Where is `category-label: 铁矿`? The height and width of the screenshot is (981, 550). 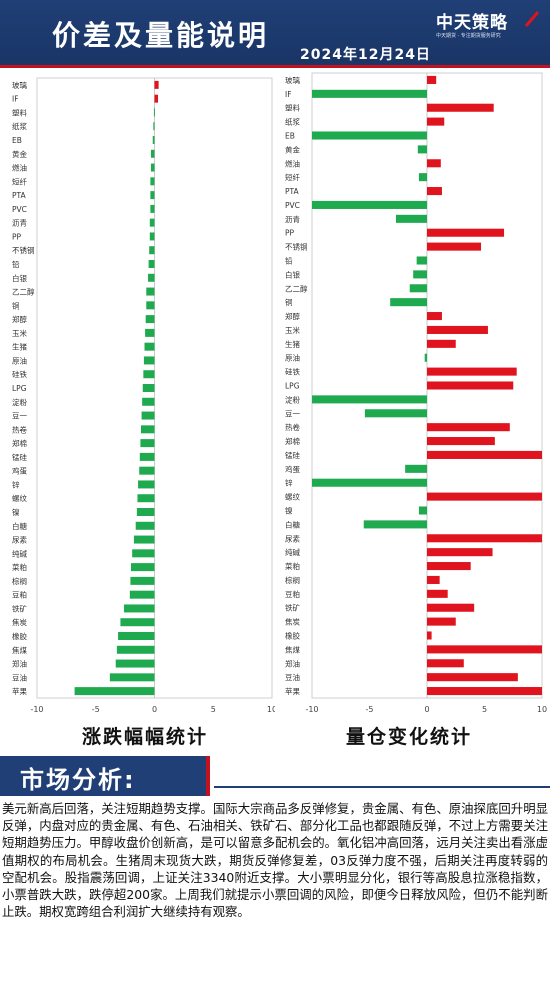
category-label: 铁矿 is located at coordinates (19, 608).